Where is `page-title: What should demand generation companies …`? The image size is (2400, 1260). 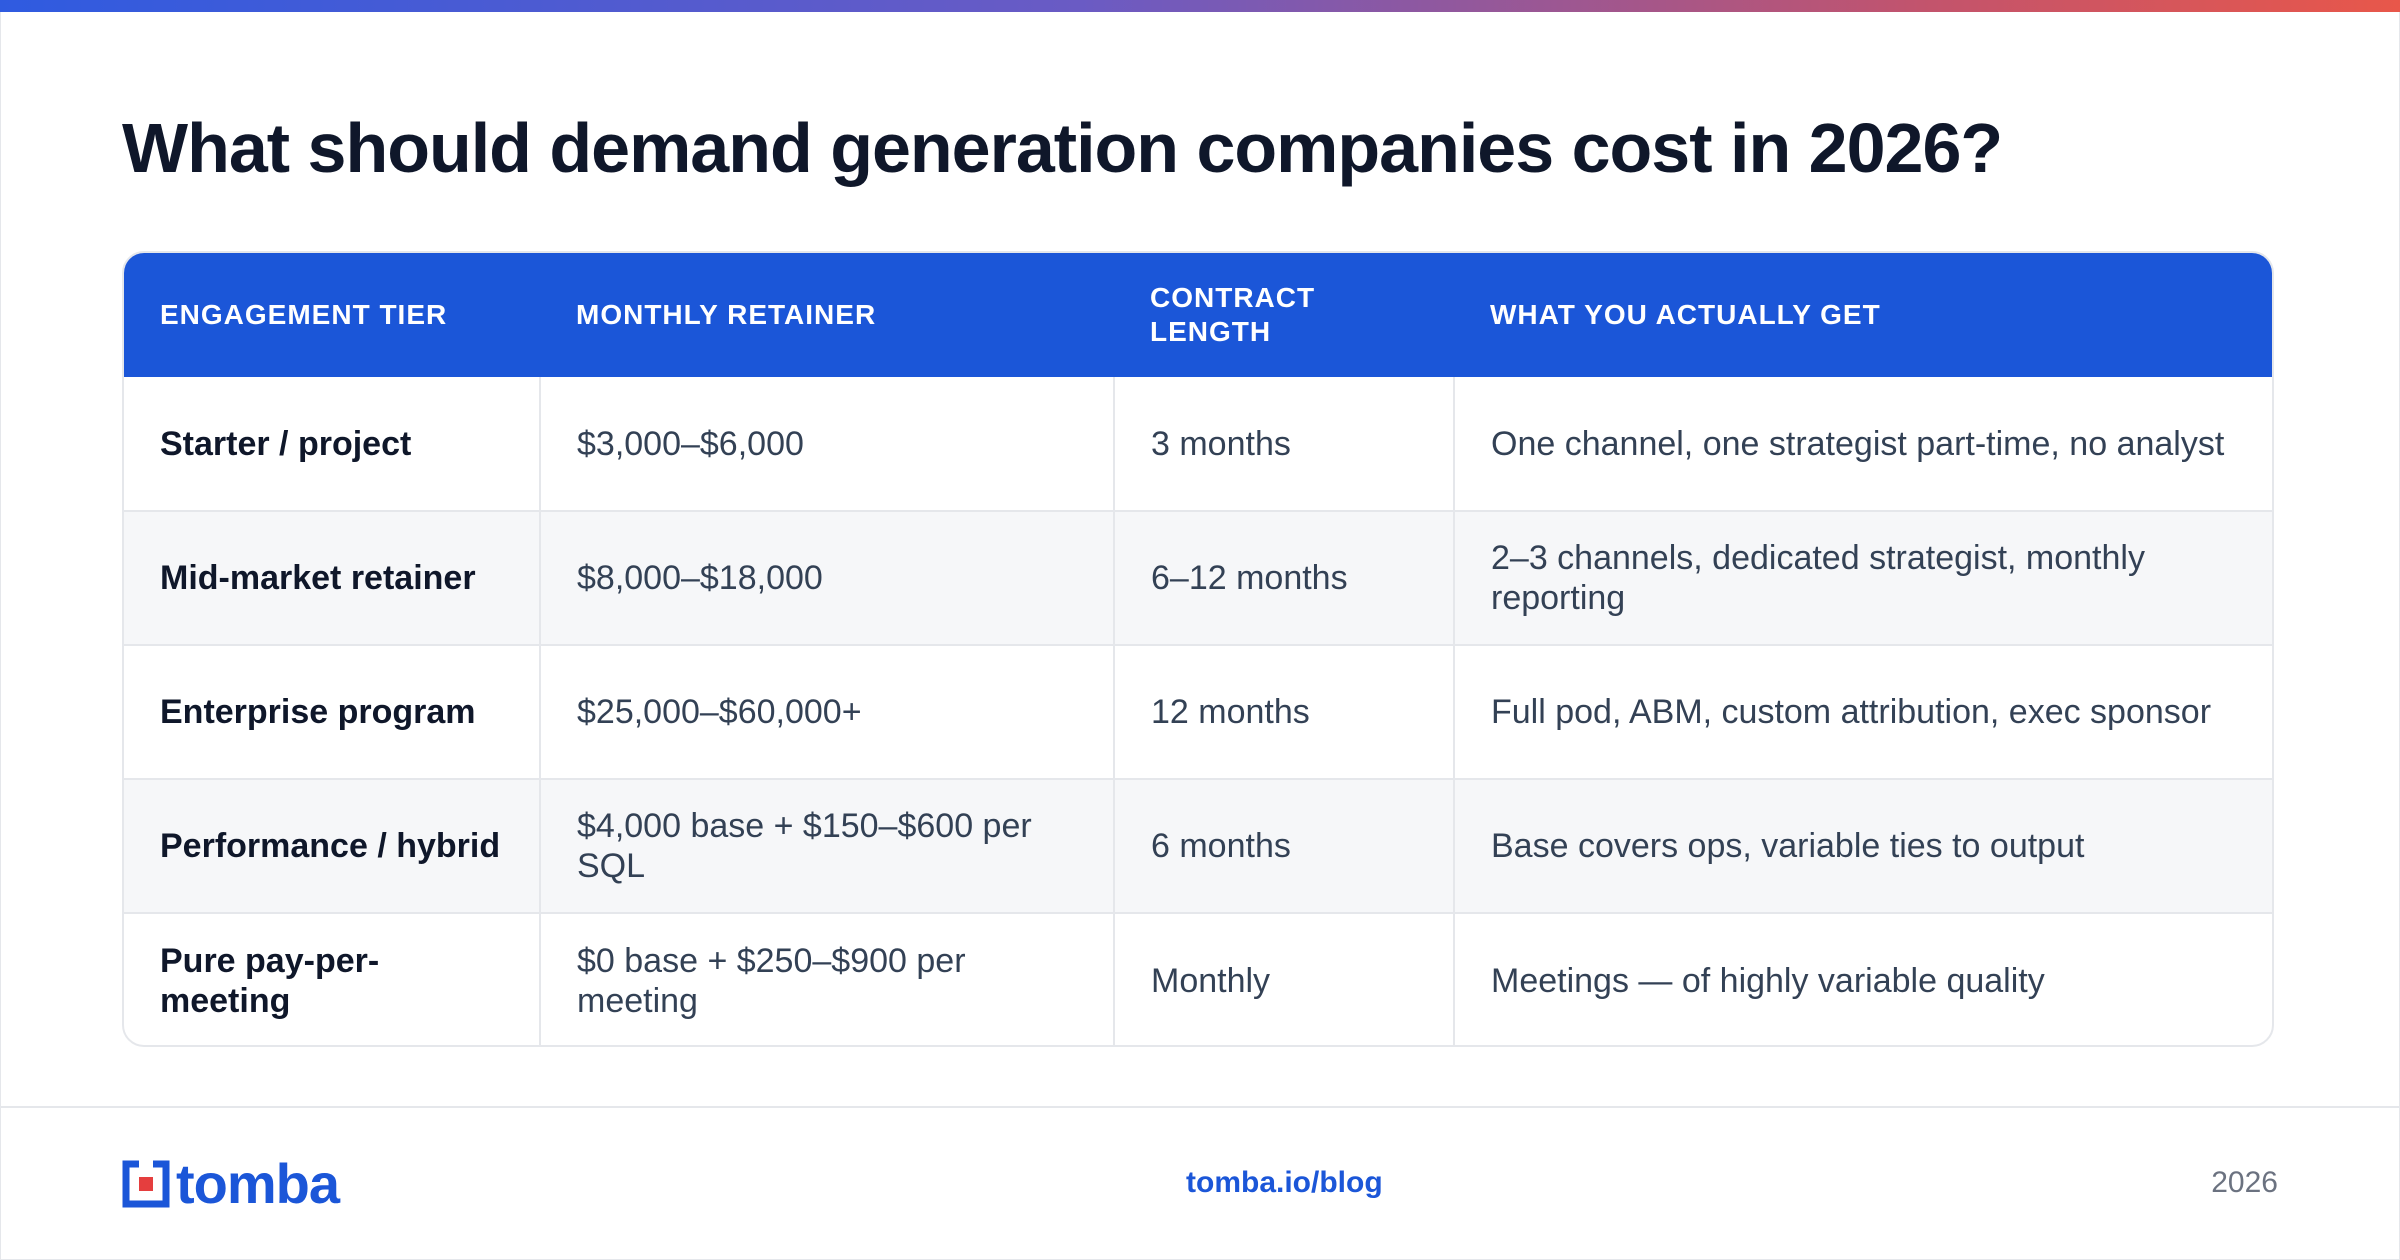 page-title: What should demand generation companies … is located at coordinates (1062, 148).